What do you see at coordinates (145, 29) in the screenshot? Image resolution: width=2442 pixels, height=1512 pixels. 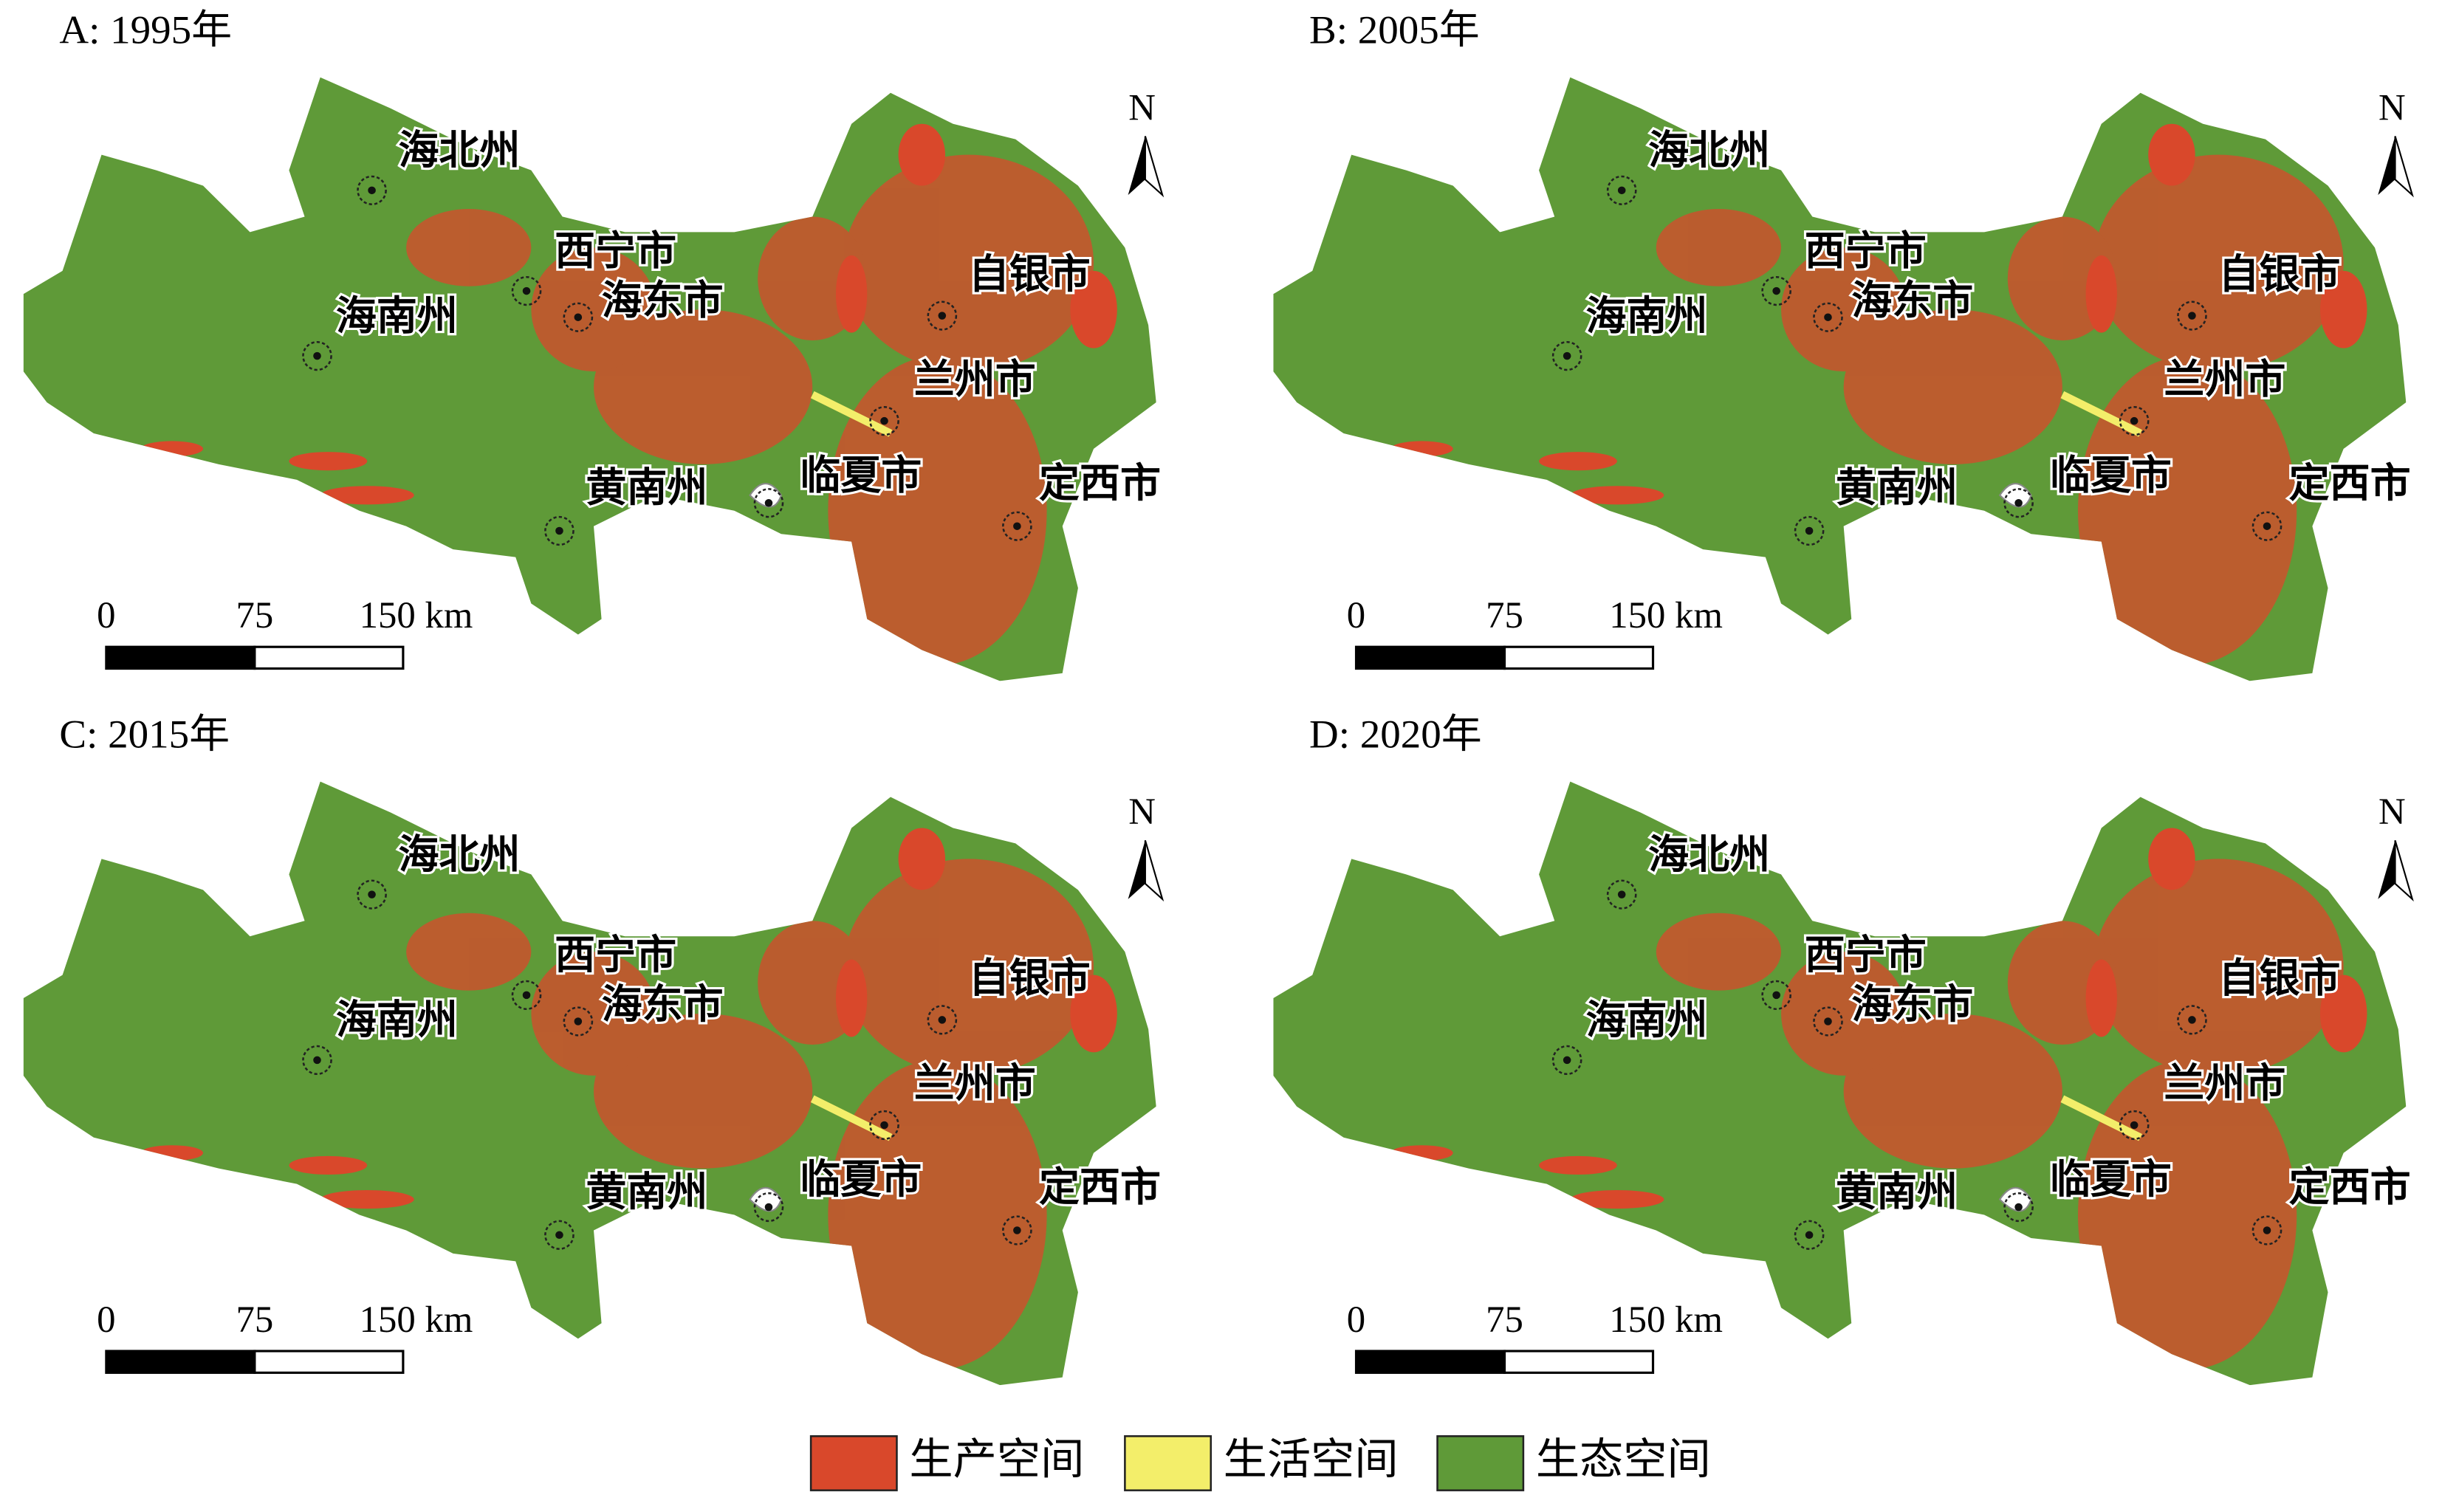 I see `panel-title: A: 1995年` at bounding box center [145, 29].